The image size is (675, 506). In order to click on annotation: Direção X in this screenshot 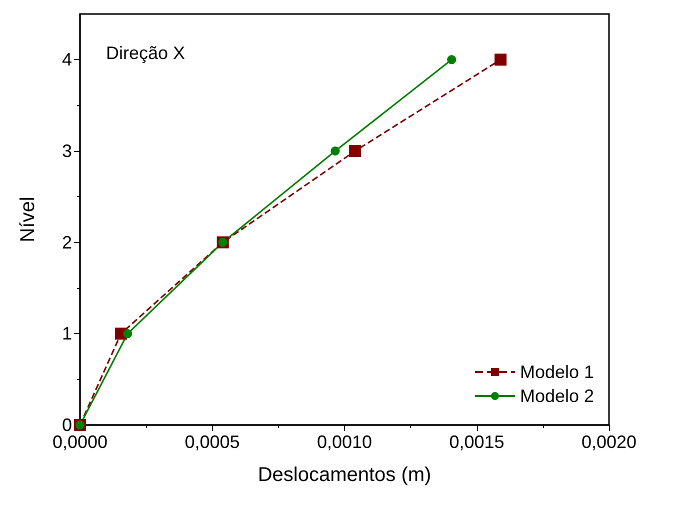, I will do `click(146, 53)`.